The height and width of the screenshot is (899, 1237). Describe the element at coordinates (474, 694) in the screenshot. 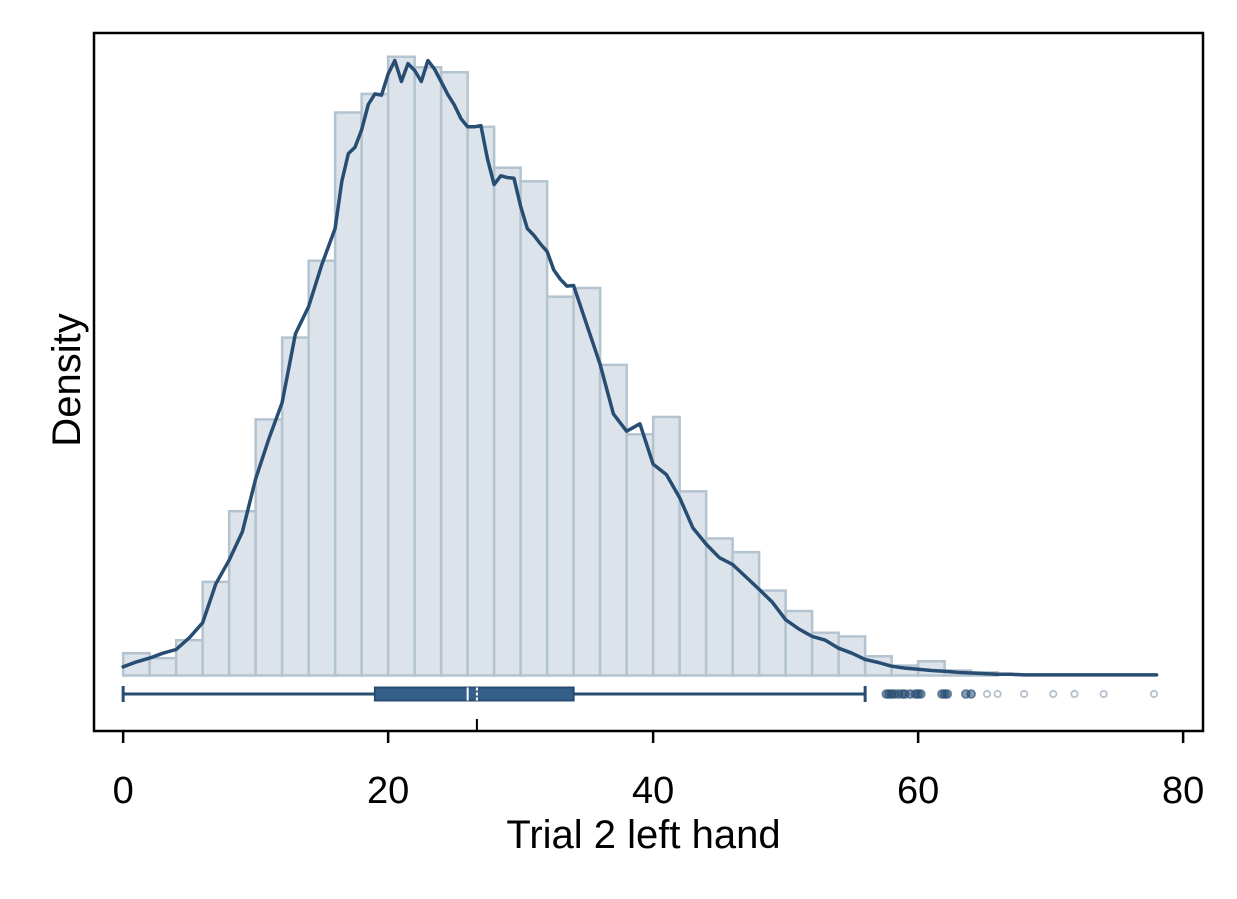

I see `boxplot-box` at that location.